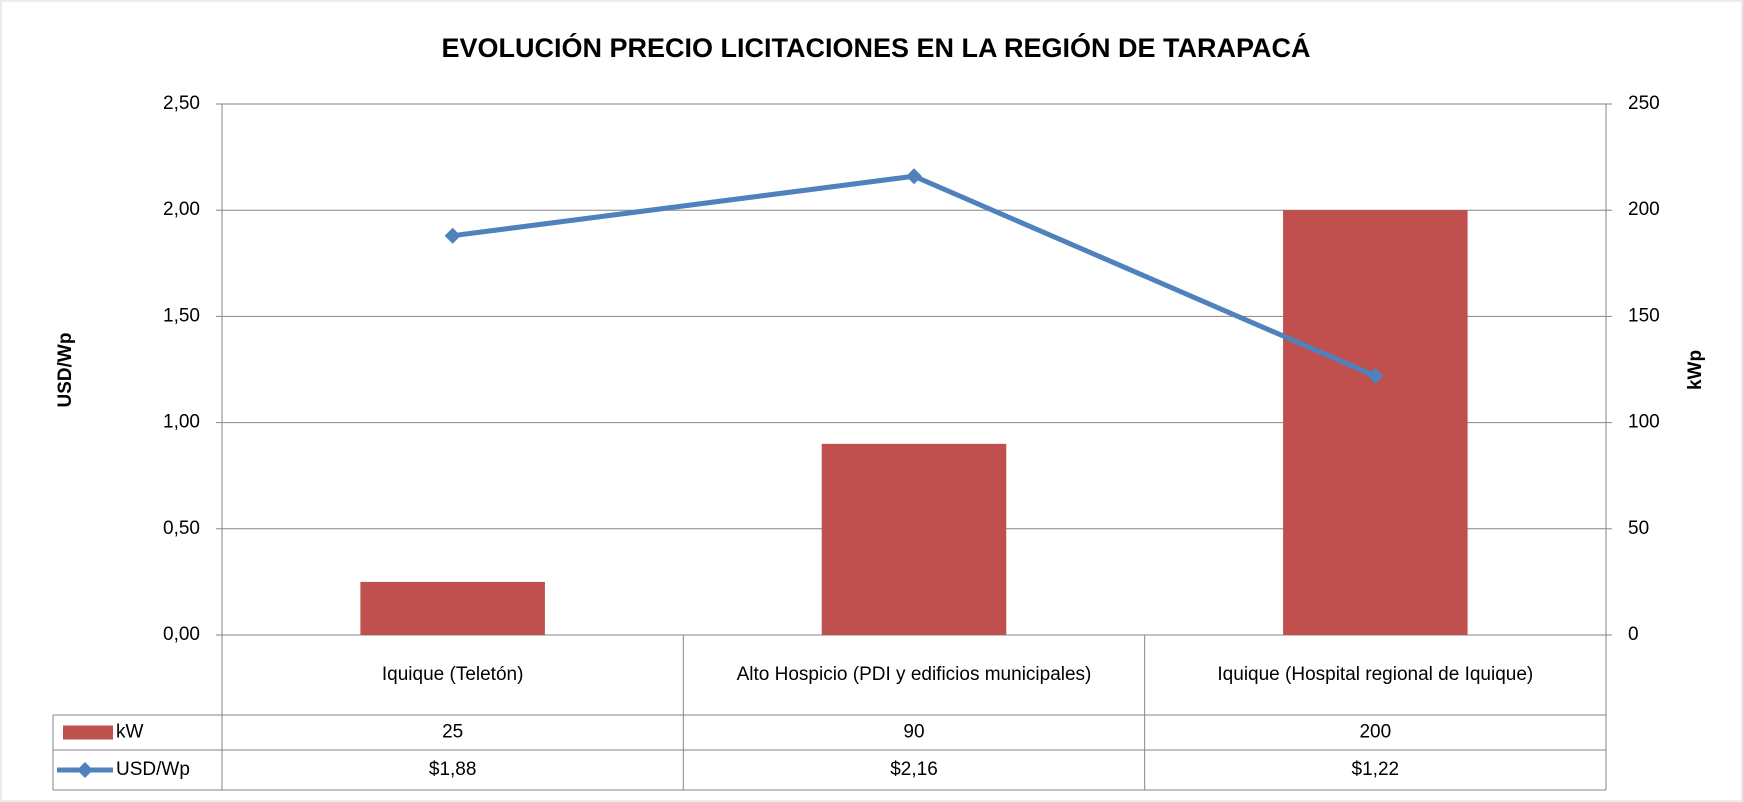 Image resolution: width=1743 pixels, height=802 pixels. I want to click on y2-tick-label: 250, so click(1644, 103).